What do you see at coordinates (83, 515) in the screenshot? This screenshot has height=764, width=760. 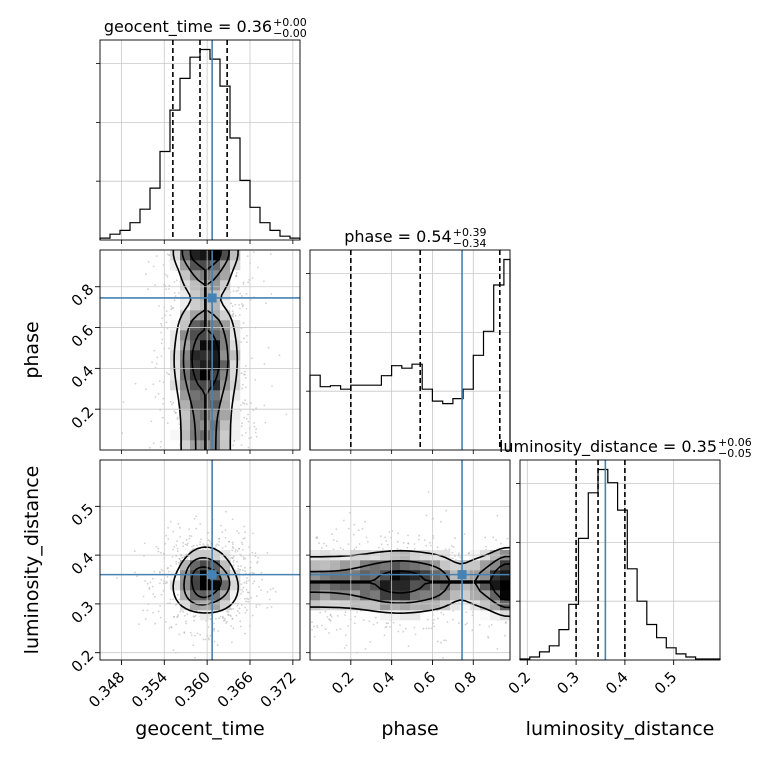 I see `y-tick-label: 0.5` at bounding box center [83, 515].